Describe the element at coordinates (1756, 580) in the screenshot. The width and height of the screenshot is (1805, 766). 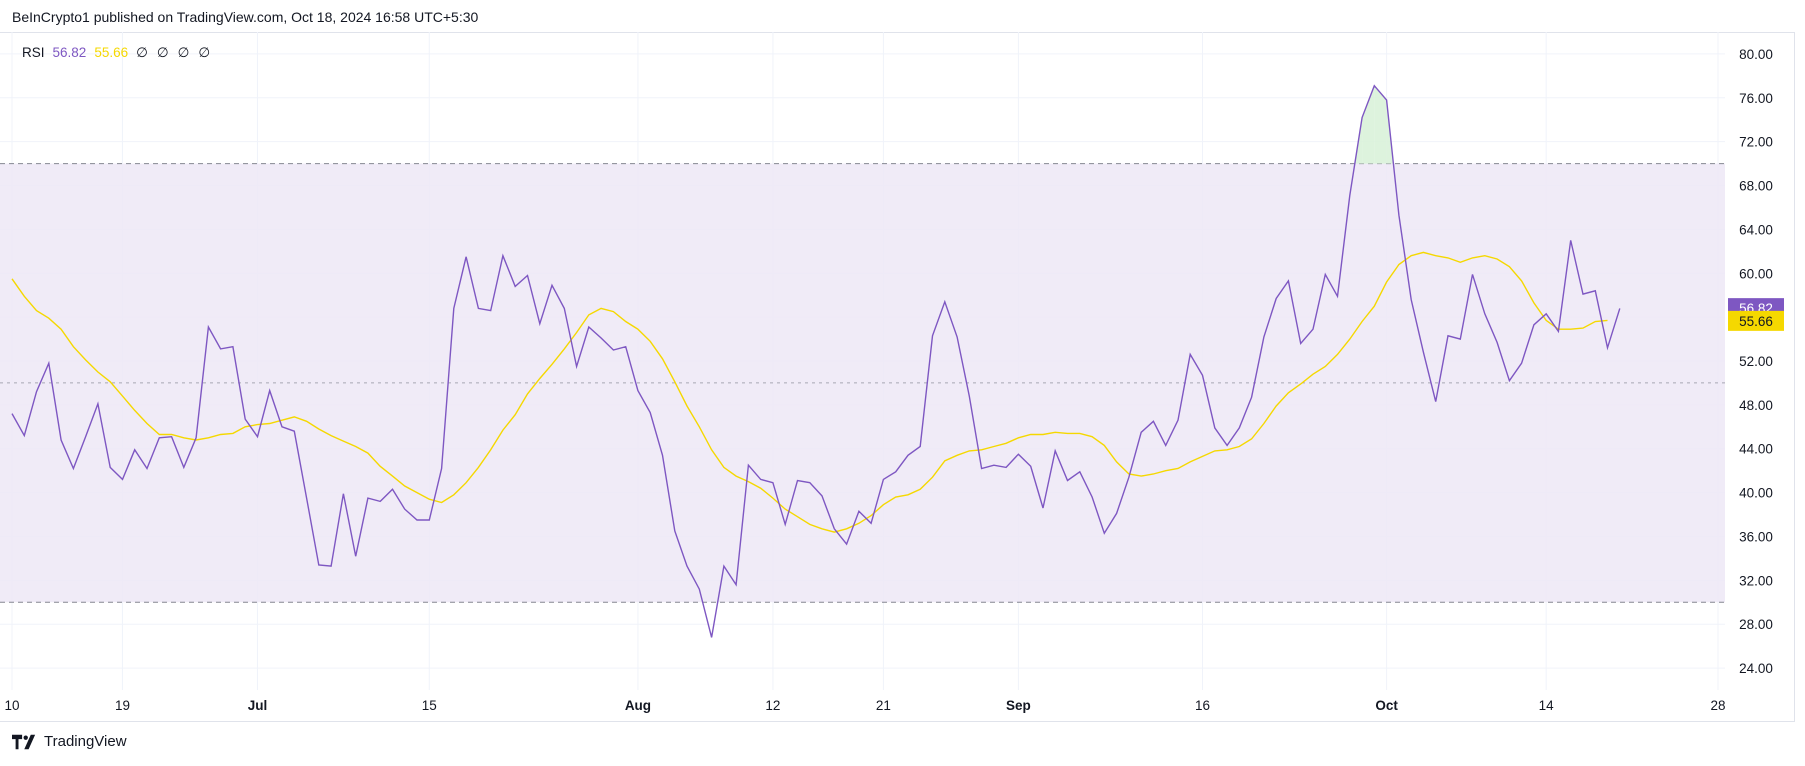
I see `y-tick-label: 32.00` at that location.